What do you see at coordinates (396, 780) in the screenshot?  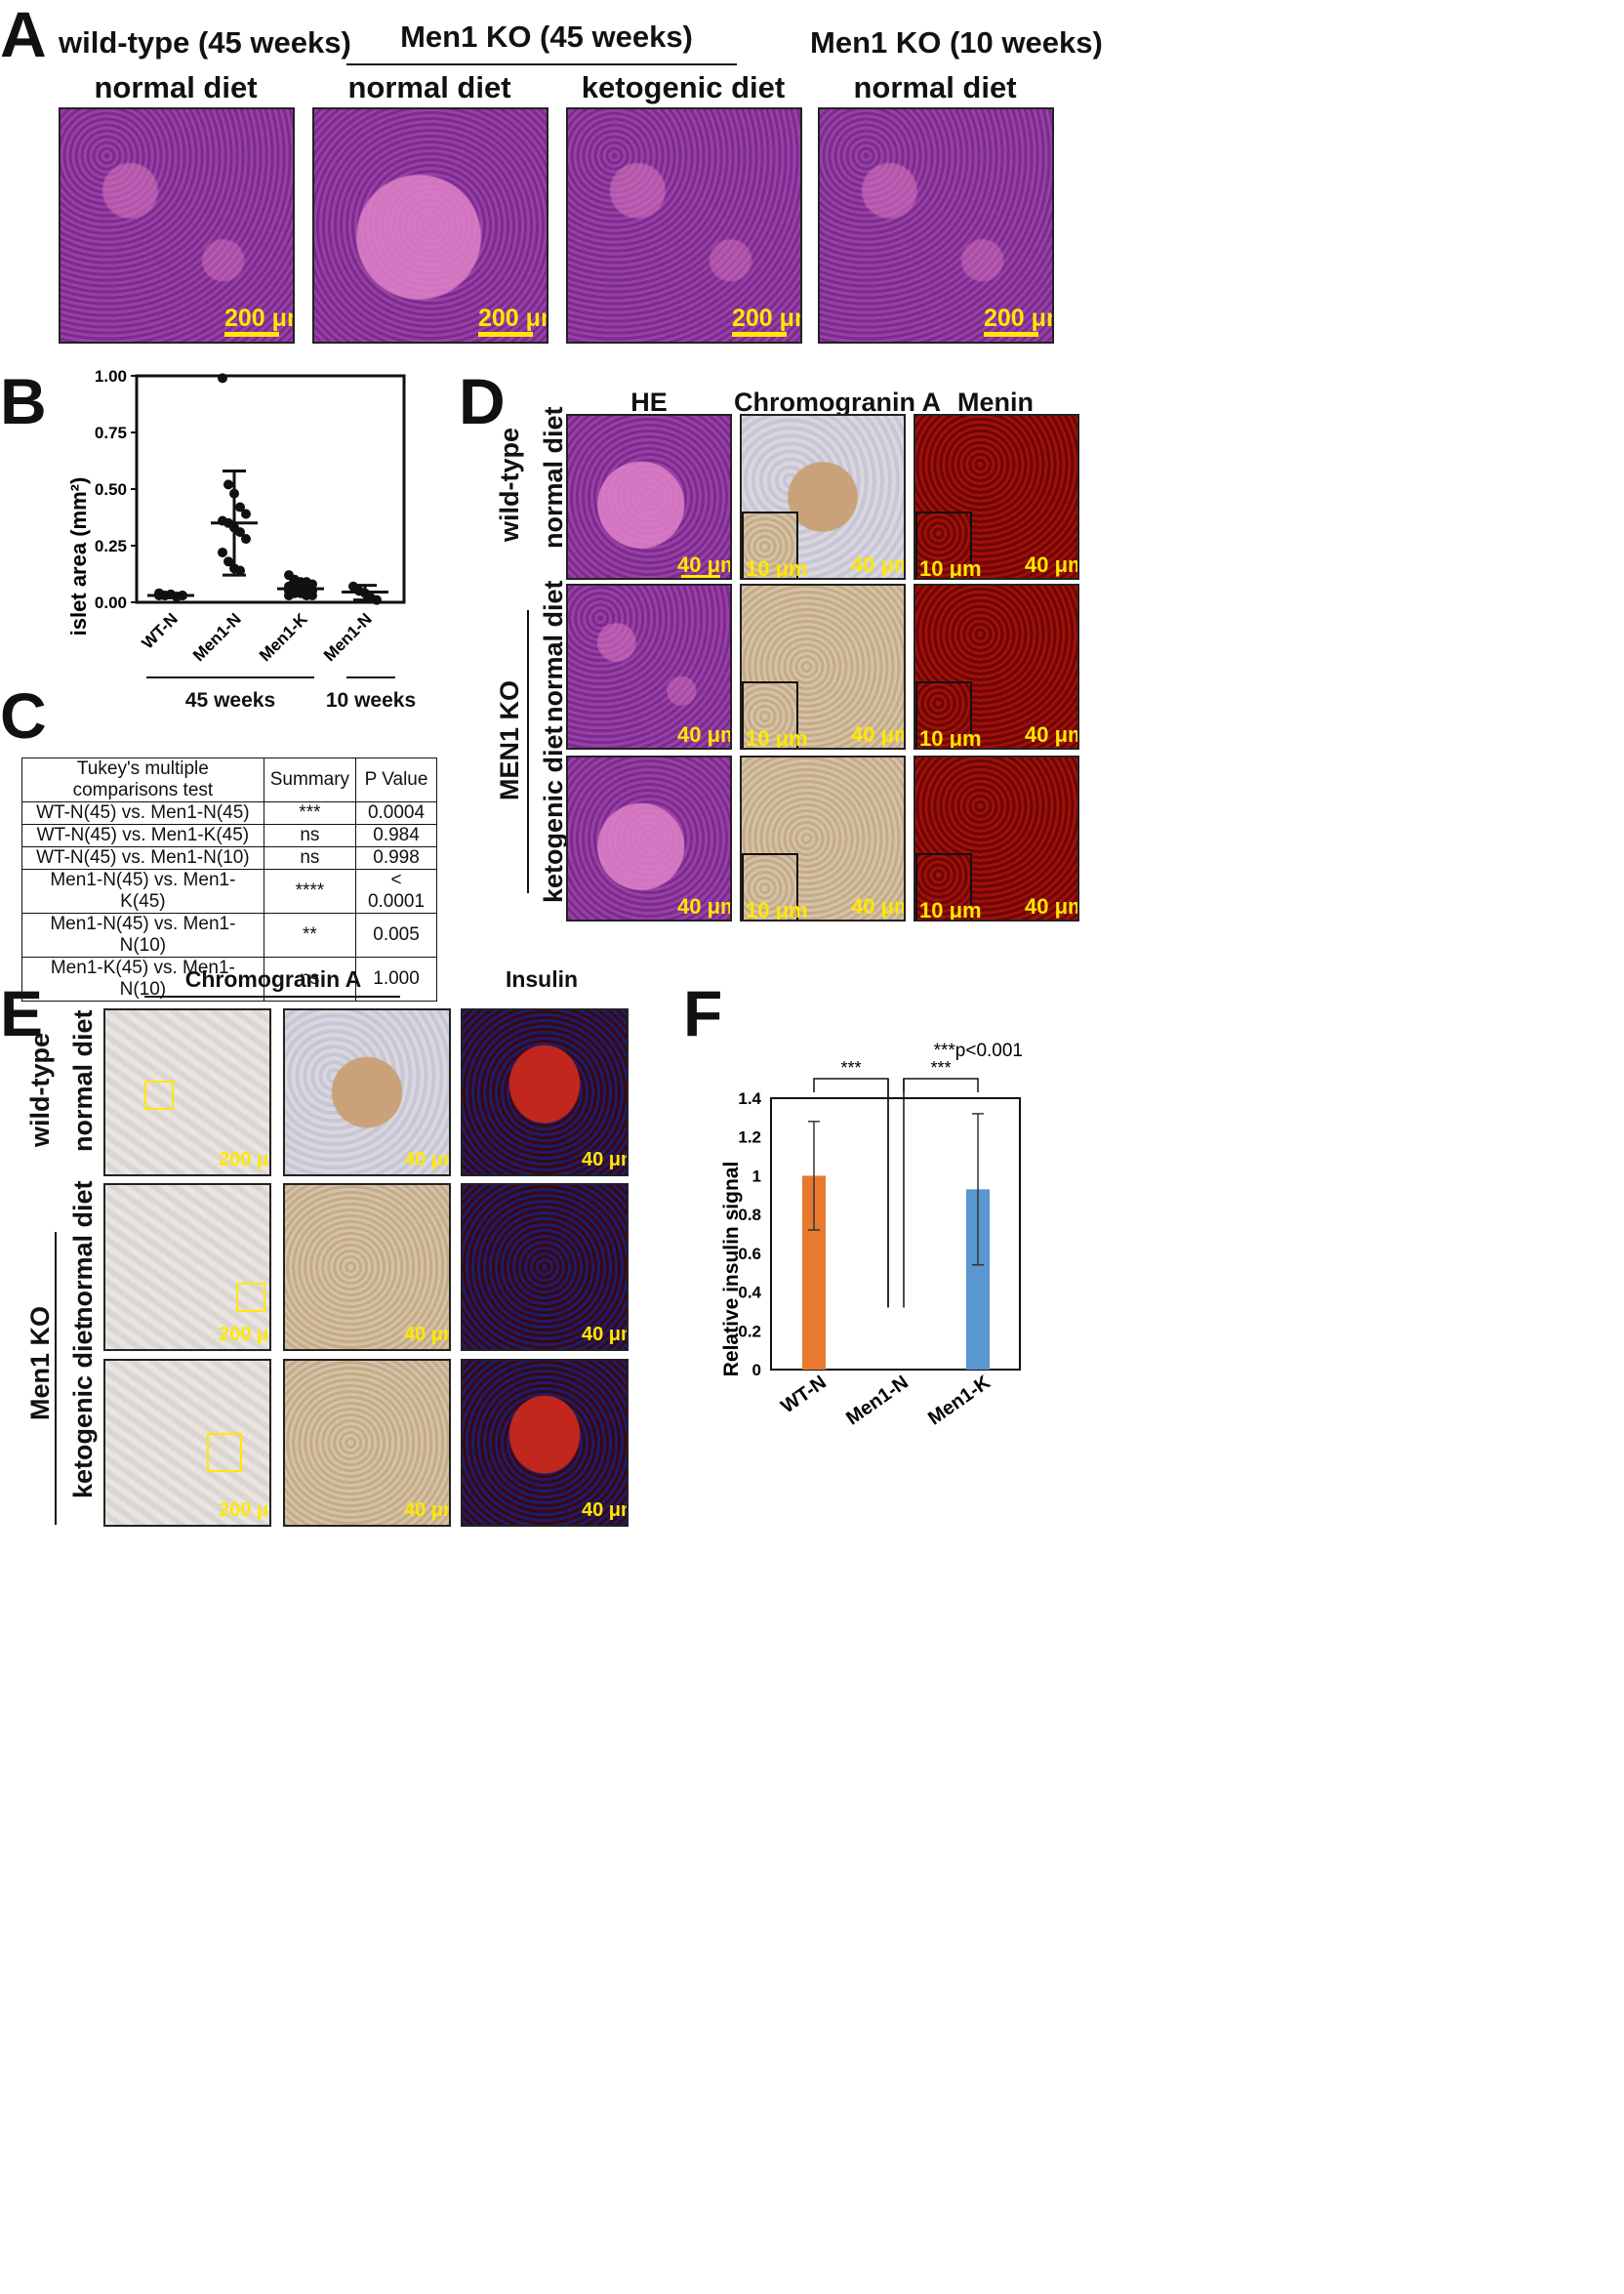 I see `column-header: P Value` at bounding box center [396, 780].